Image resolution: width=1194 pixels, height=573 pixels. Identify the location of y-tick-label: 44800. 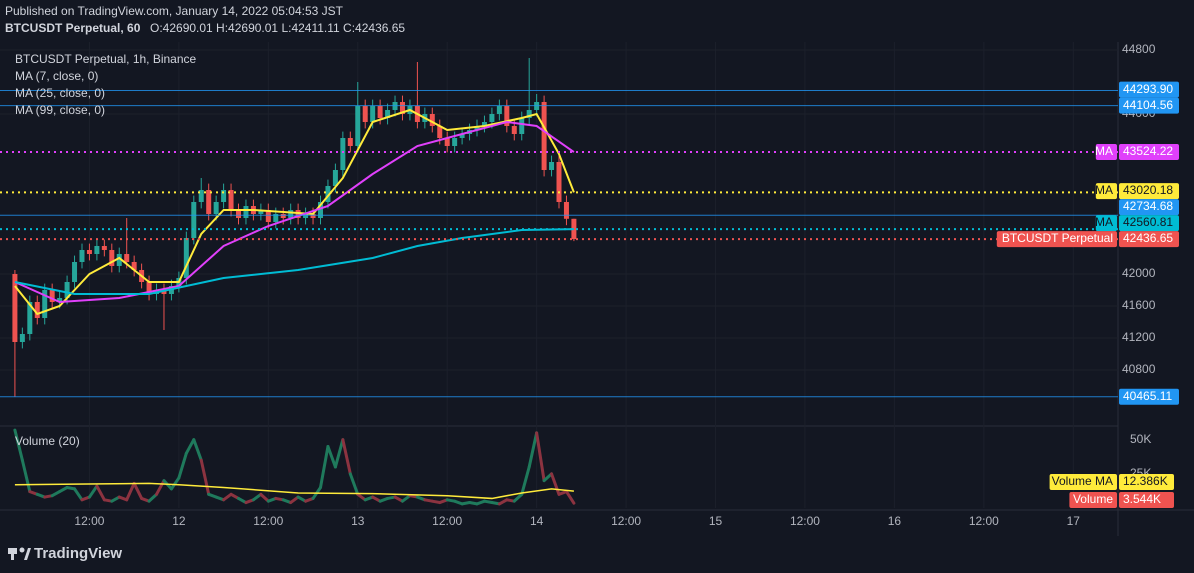
(1139, 49).